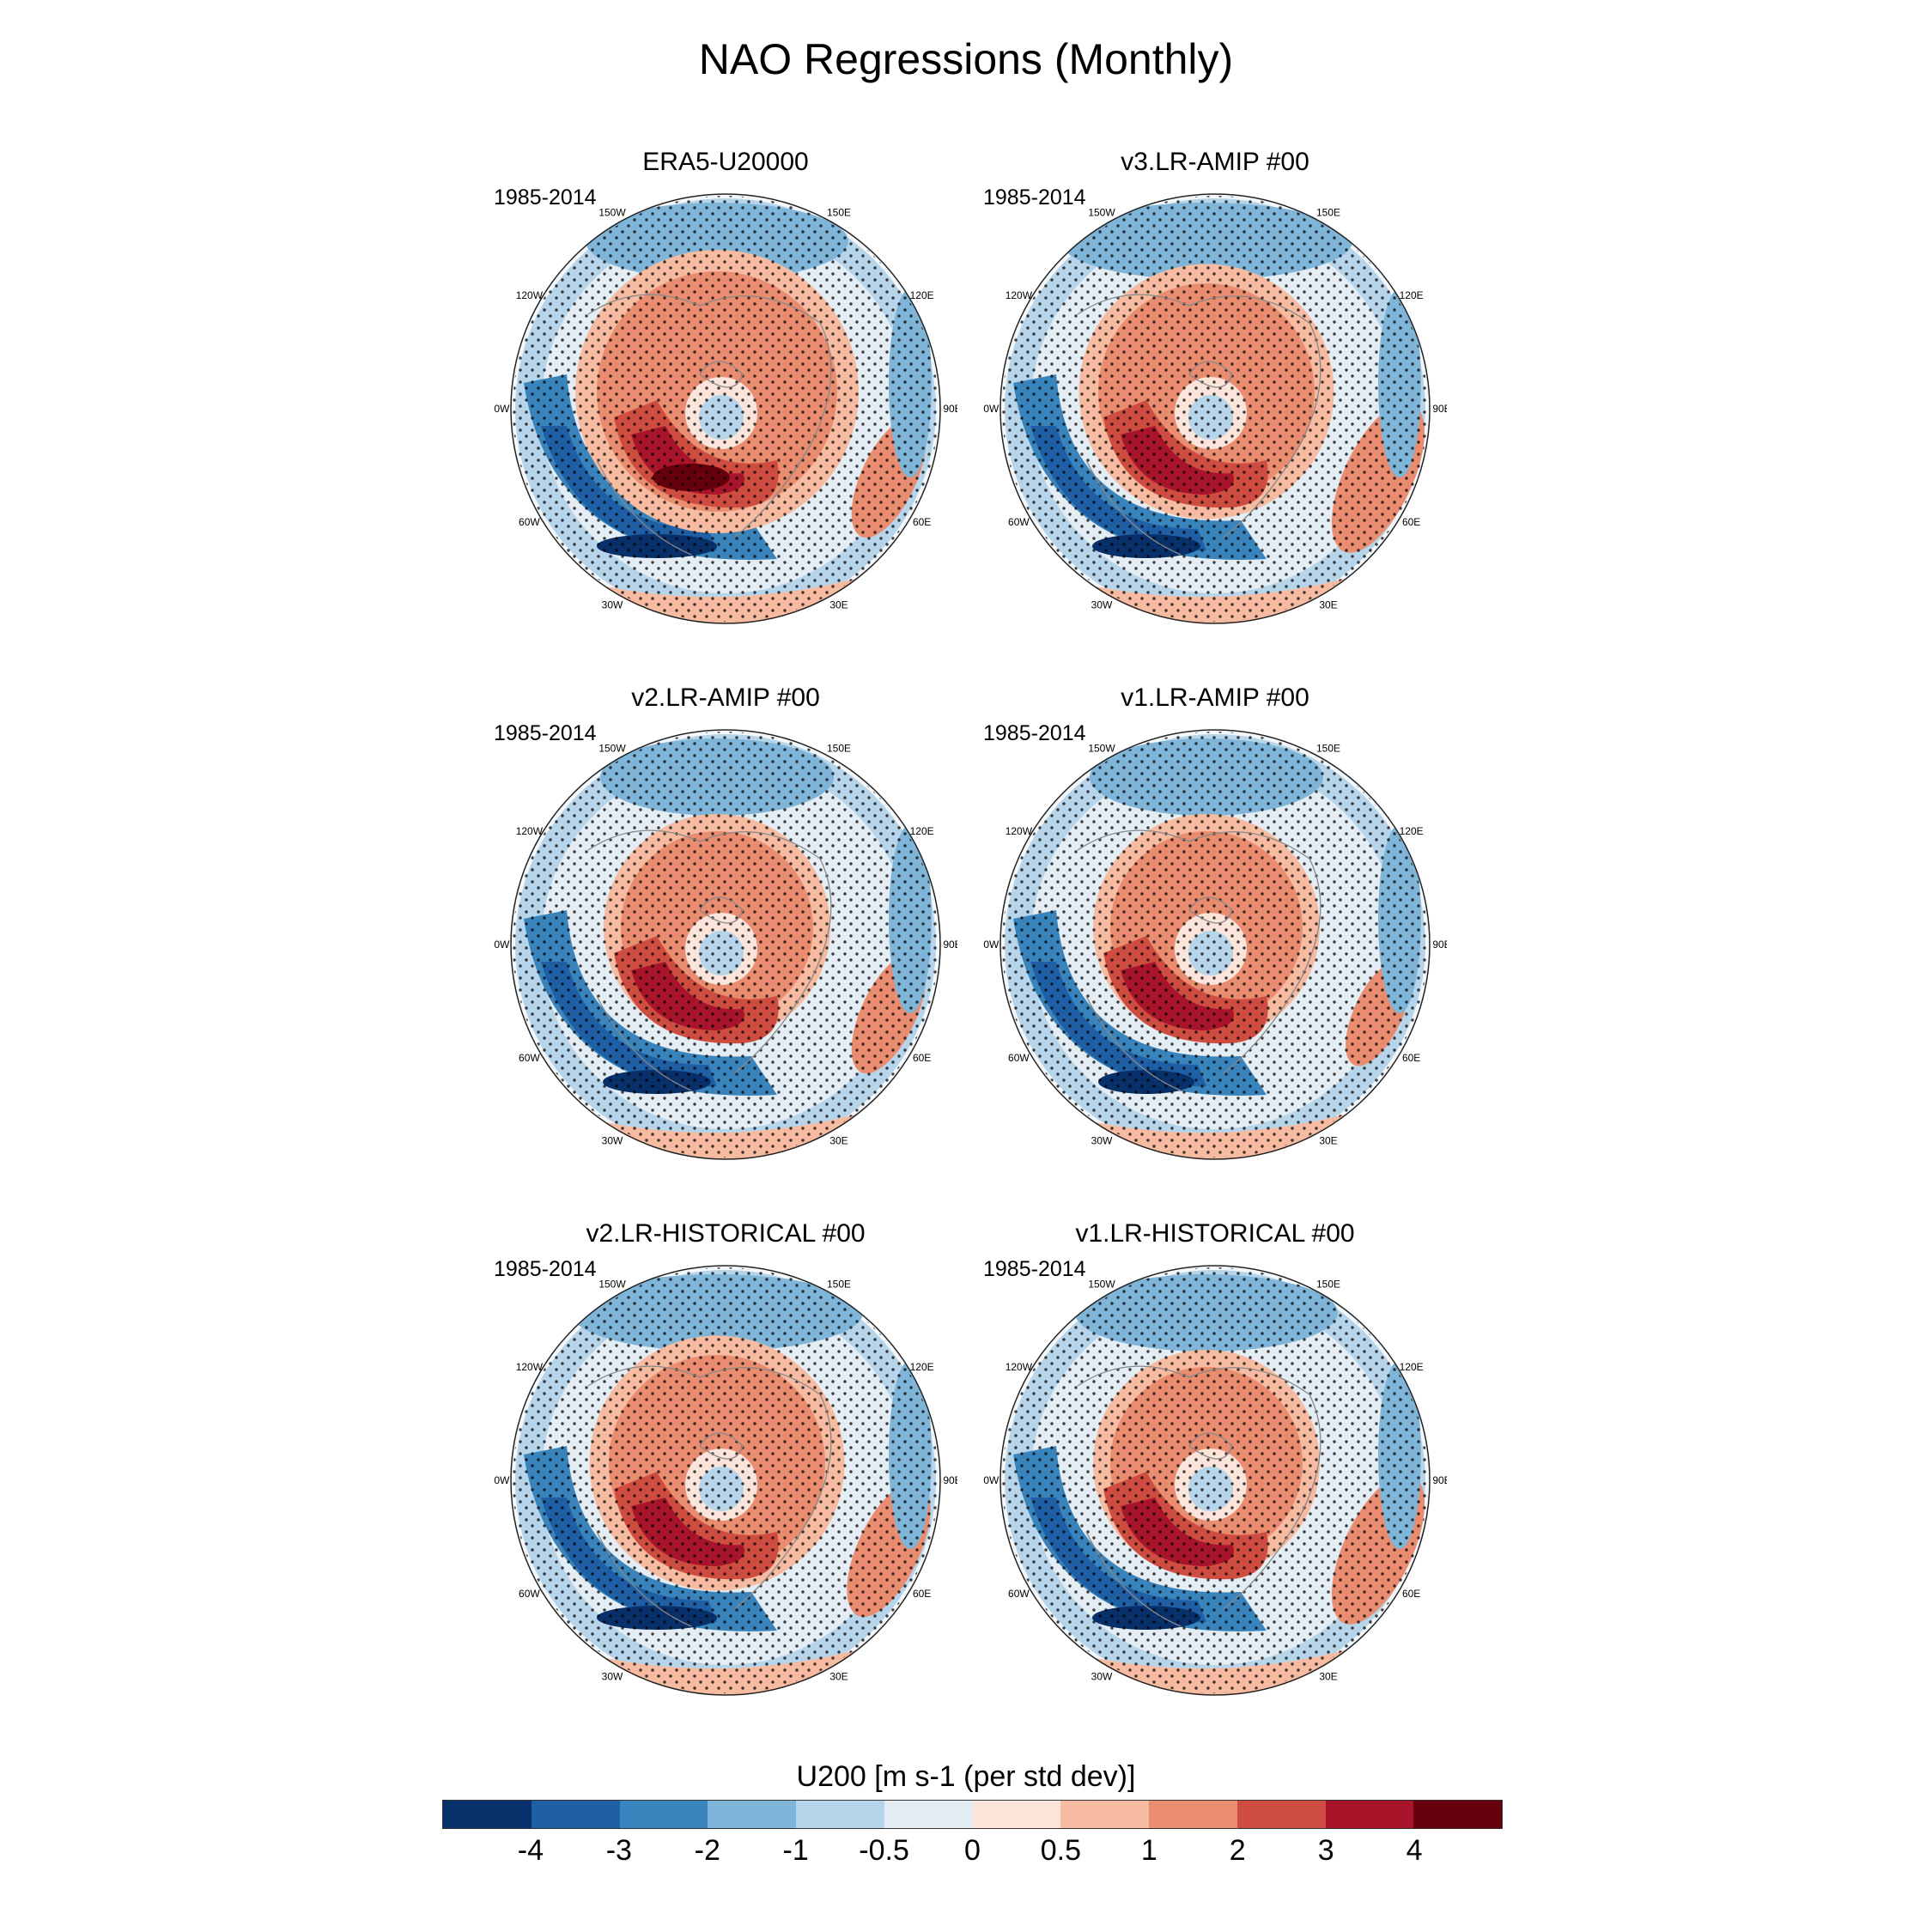  What do you see at coordinates (707, 1850) in the screenshot?
I see `colorbar-tick-label: -2` at bounding box center [707, 1850].